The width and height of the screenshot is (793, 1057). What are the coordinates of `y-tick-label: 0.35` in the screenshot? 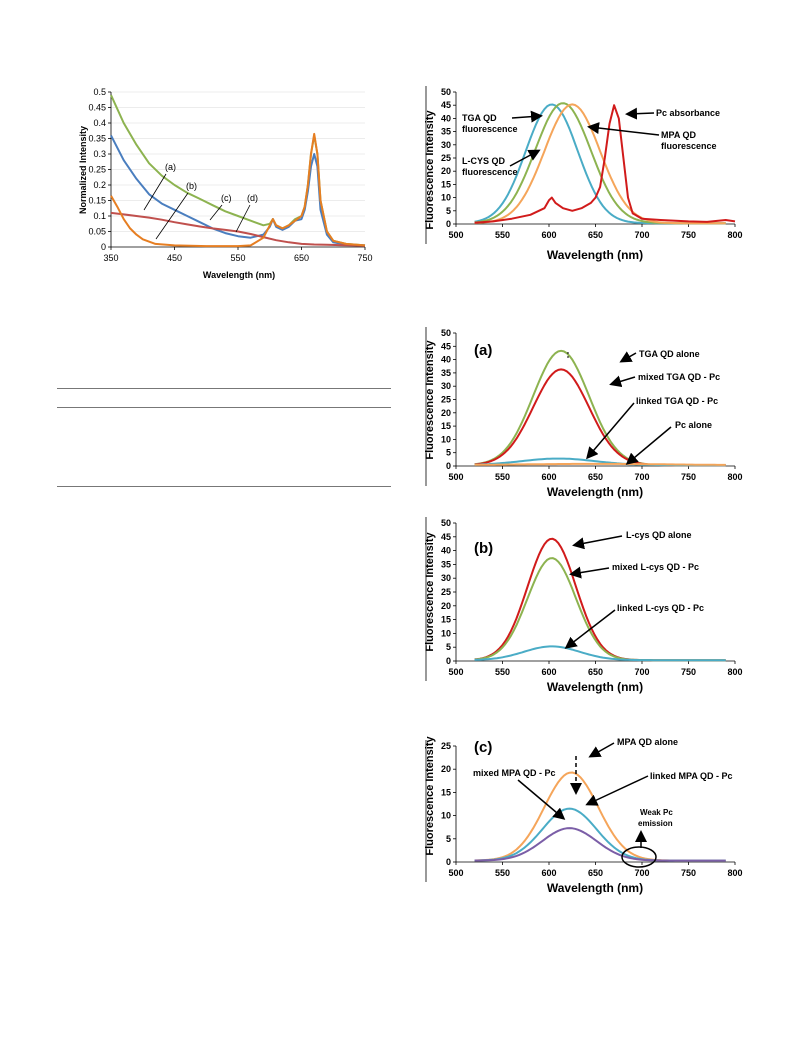 It's located at (97, 139).